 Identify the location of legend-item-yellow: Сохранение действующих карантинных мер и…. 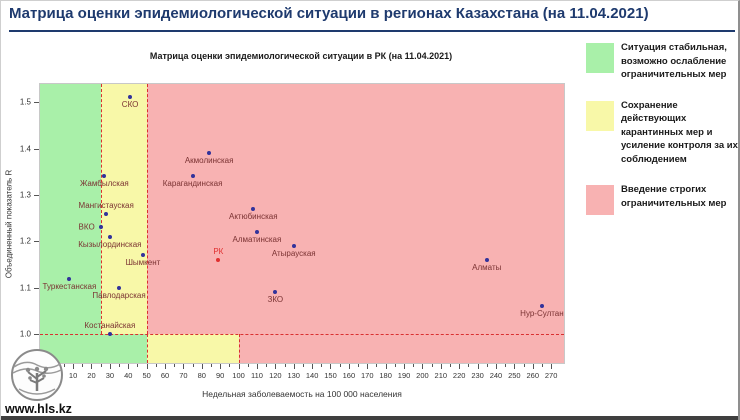
(662, 133).